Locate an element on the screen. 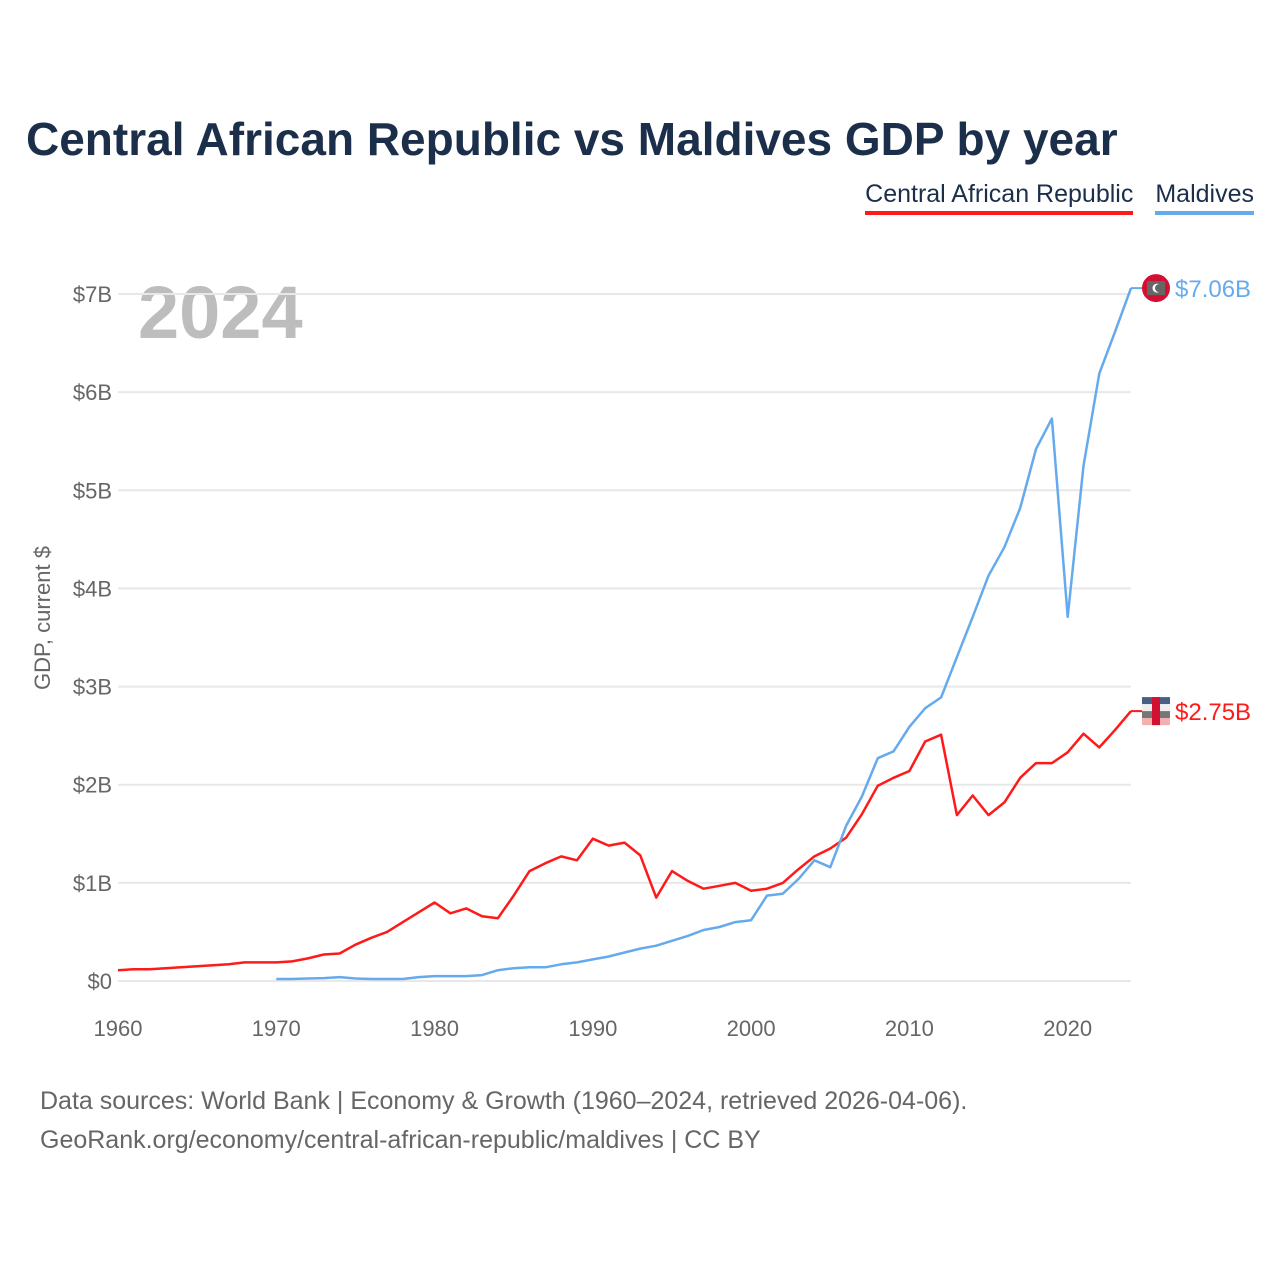 The height and width of the screenshot is (1280, 1280). y-tick-label: $1B is located at coordinates (92, 883).